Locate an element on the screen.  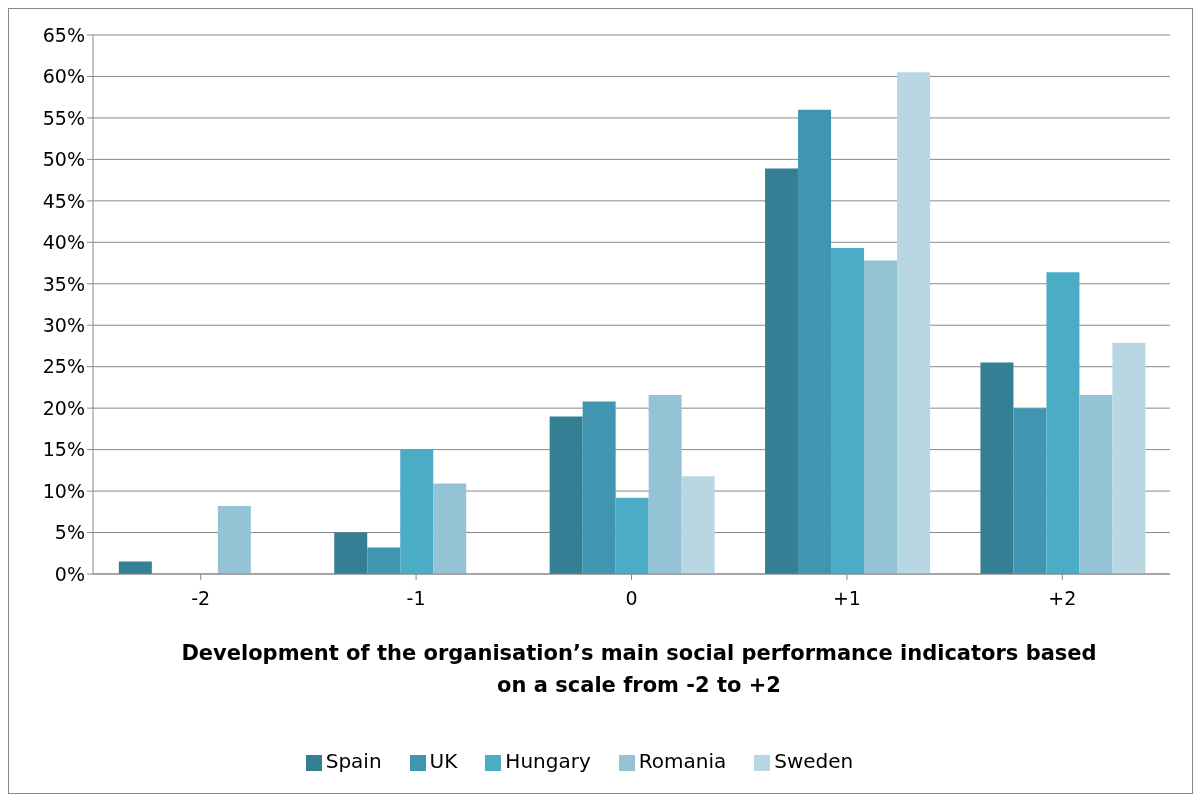
y-tick-label: 60% is located at coordinates (63, 76).